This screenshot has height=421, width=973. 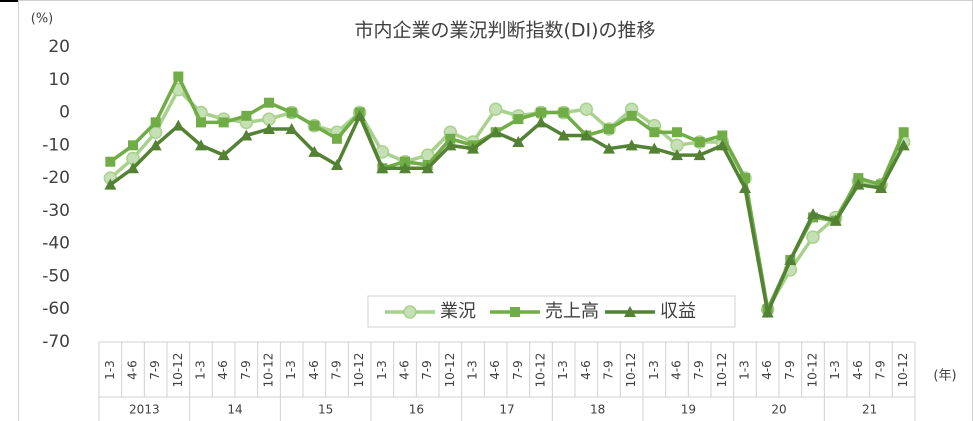 What do you see at coordinates (56, 309) in the screenshot?
I see `y-tick-label: -60` at bounding box center [56, 309].